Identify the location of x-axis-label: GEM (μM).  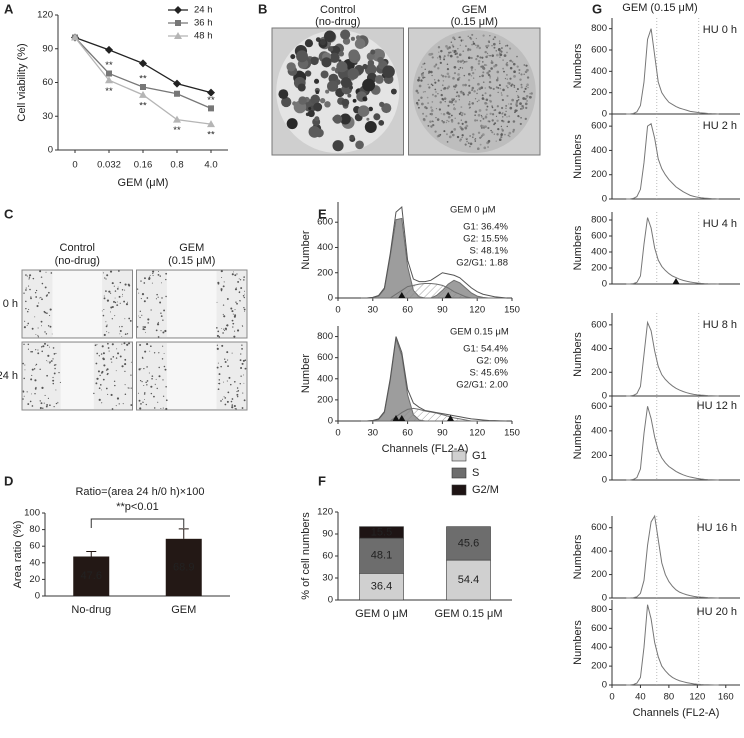
(143, 183).